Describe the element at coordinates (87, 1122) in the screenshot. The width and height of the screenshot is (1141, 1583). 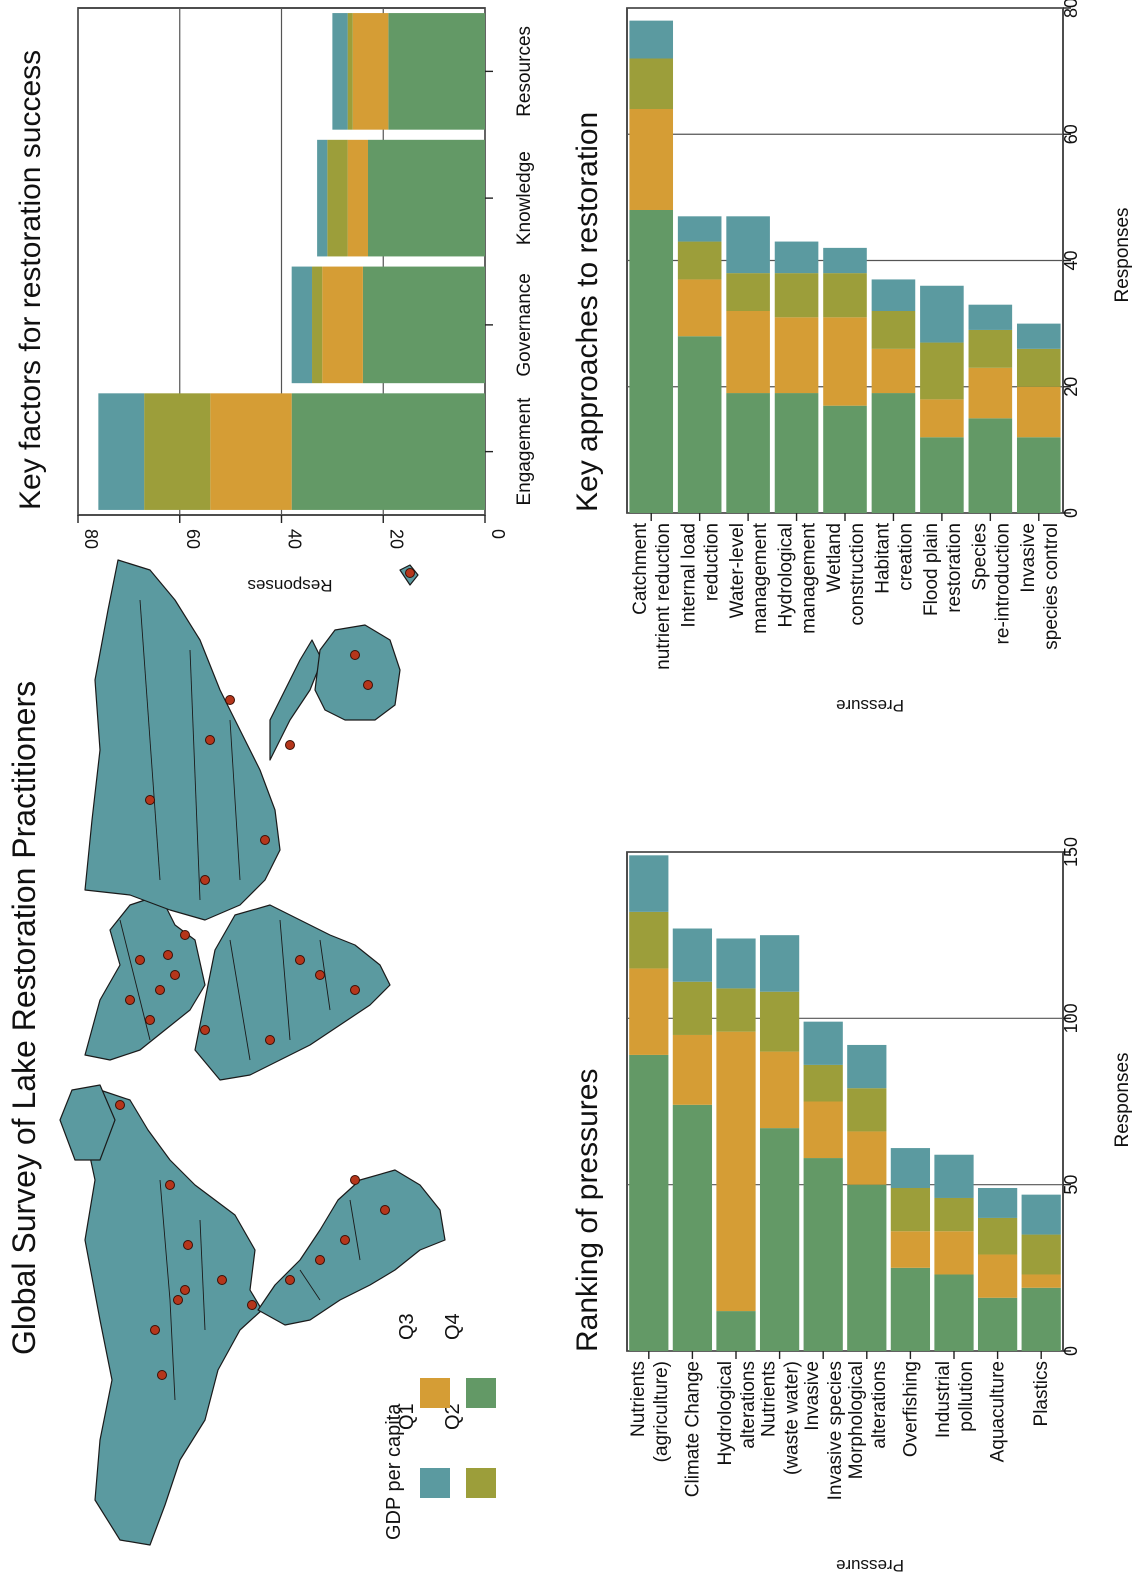
I see `map-greenland` at that location.